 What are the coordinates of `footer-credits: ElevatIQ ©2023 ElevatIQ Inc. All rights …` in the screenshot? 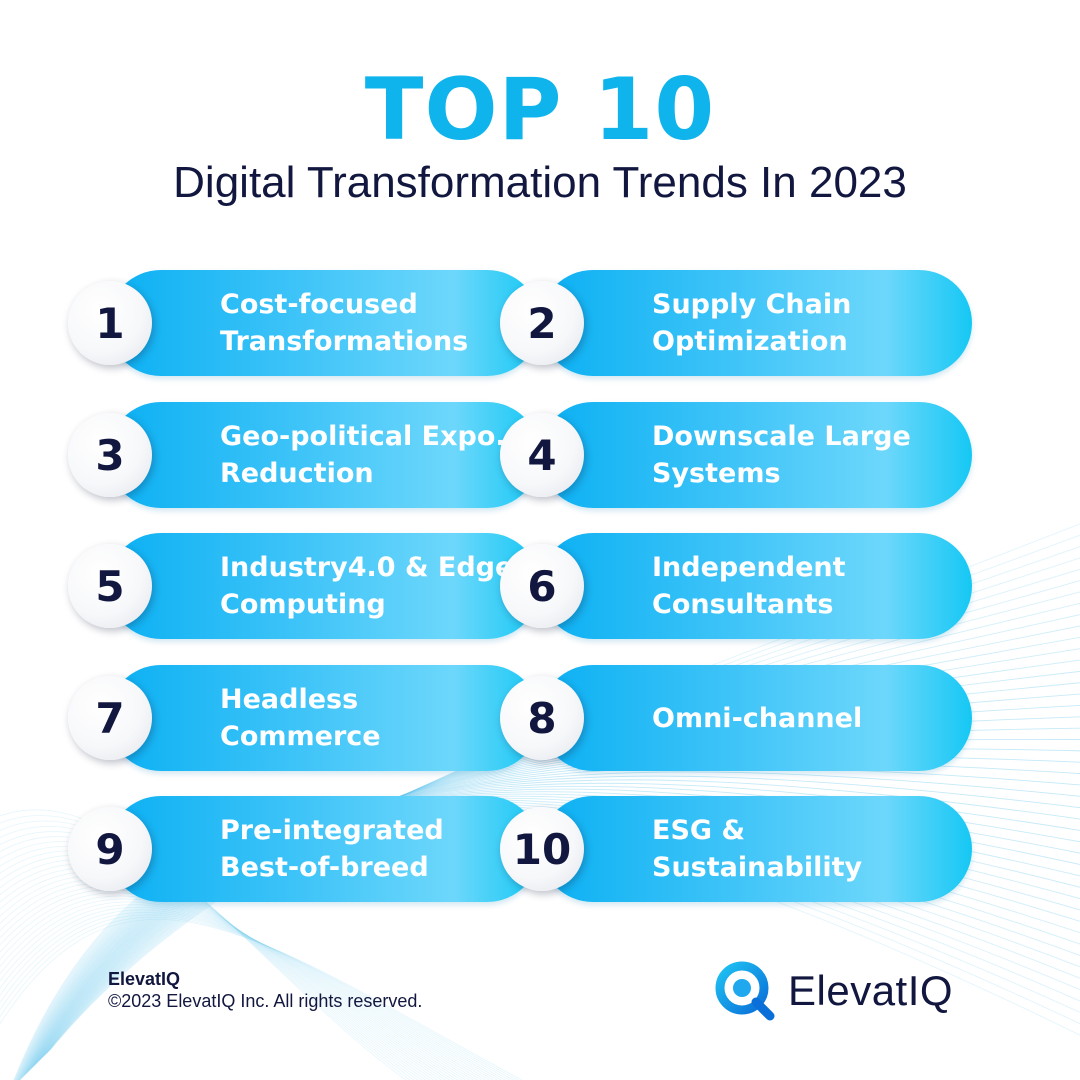 It's located at (265, 990).